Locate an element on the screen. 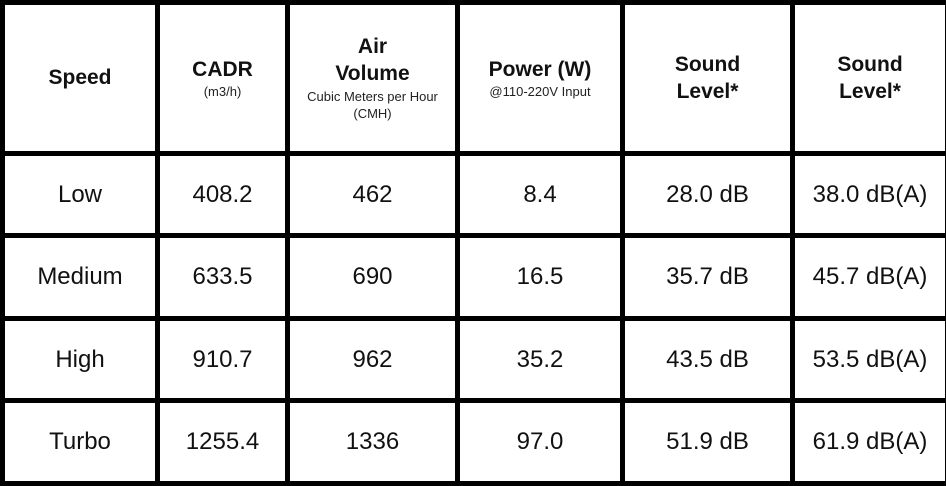  header-speed-label: Speed is located at coordinates (80, 78).